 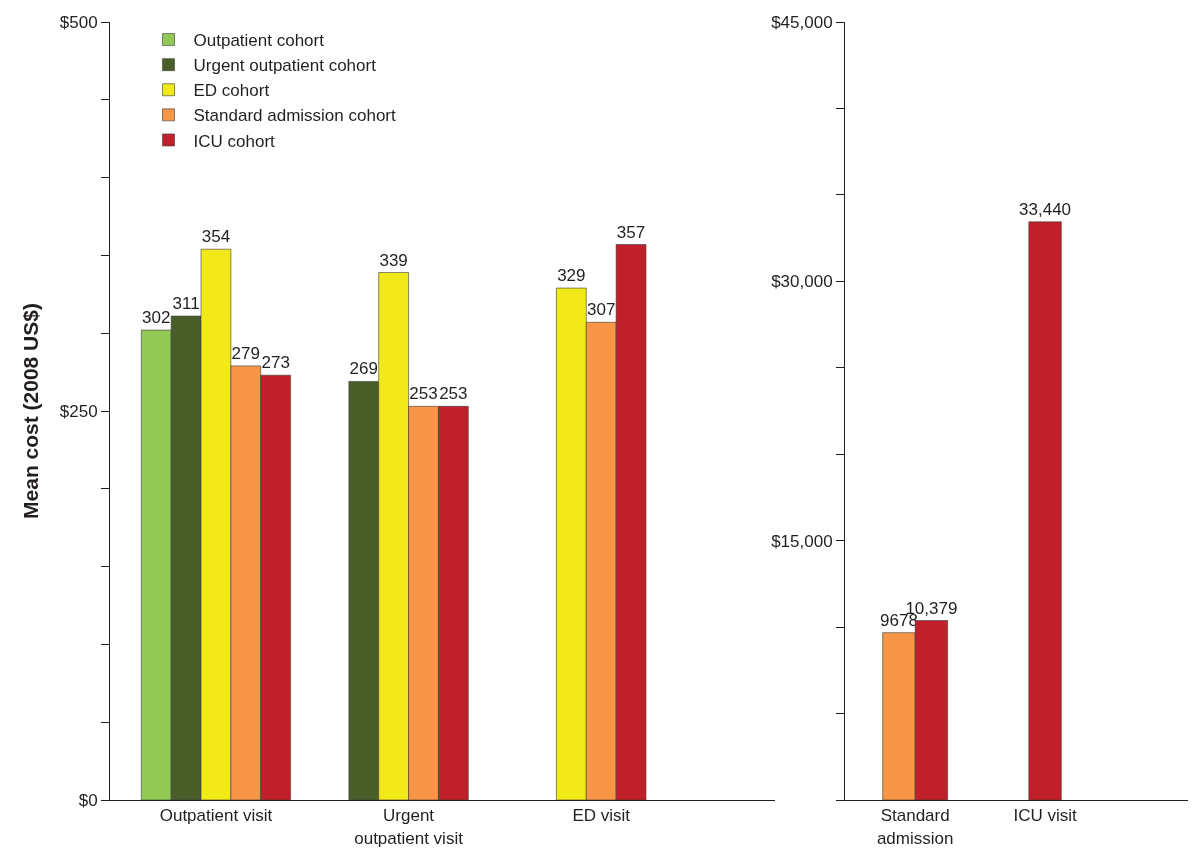 What do you see at coordinates (409, 827) in the screenshot?
I see `x-tick-label: Urgent outpatient visit` at bounding box center [409, 827].